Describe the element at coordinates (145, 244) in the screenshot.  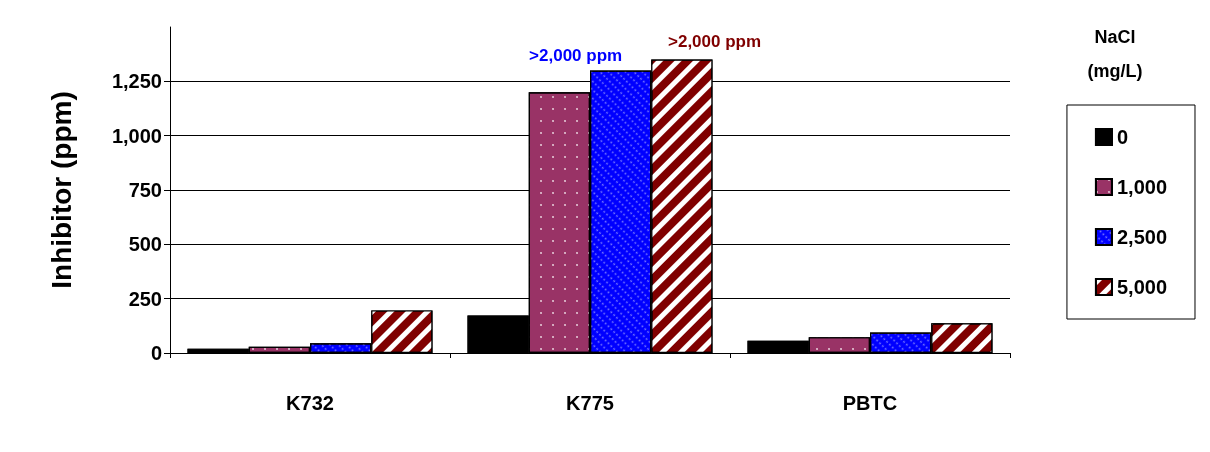
I see `y-tick-label: 500` at that location.